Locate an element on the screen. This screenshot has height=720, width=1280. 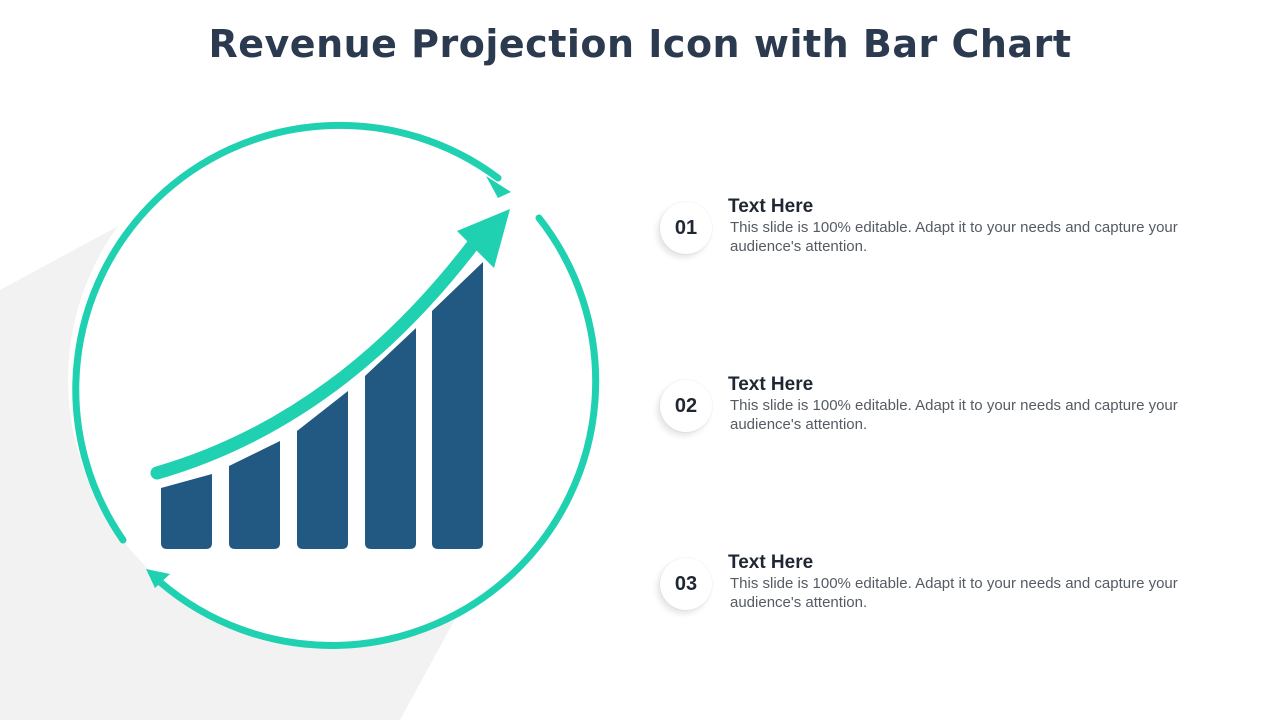
ring-arrowhead-top-icon is located at coordinates (498, 187).